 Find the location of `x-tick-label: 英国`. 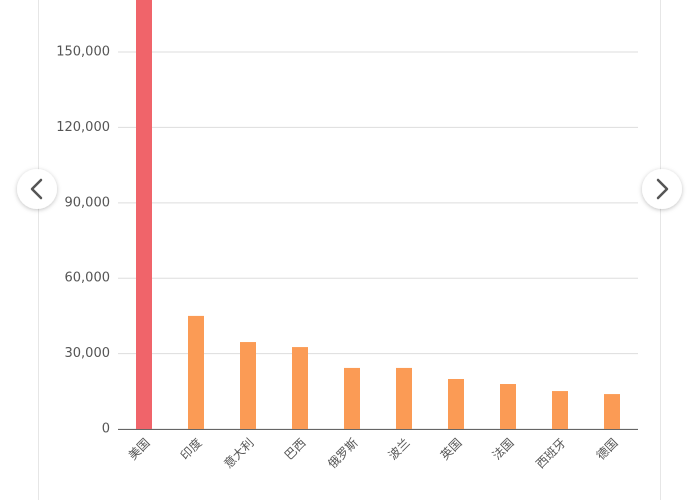

x-tick-label: 英国 is located at coordinates (451, 449).